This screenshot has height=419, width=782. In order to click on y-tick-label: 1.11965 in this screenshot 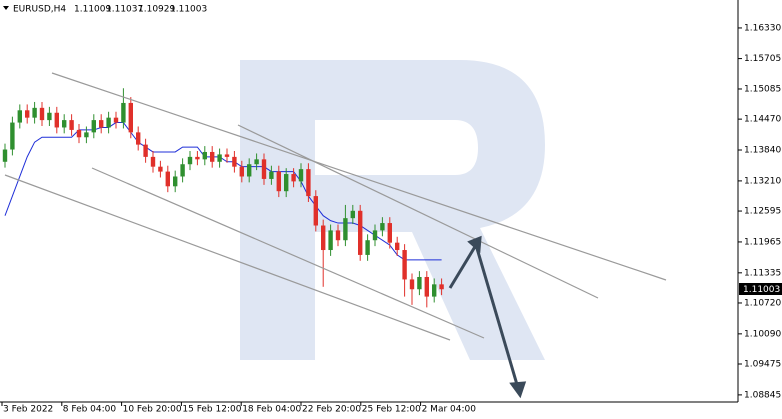, I will do `click(762, 242)`.